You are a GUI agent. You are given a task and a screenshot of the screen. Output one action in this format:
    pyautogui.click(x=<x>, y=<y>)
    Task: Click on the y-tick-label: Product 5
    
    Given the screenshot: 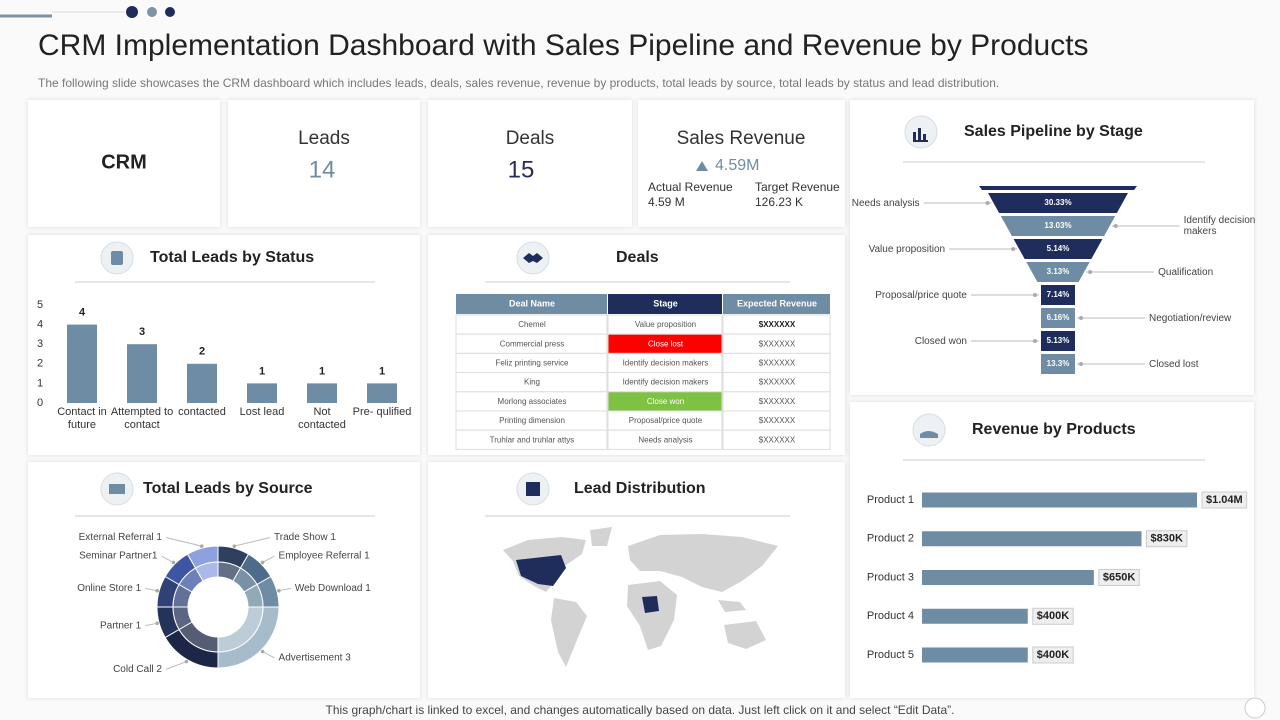 What is the action you would take?
    pyautogui.click(x=890, y=655)
    